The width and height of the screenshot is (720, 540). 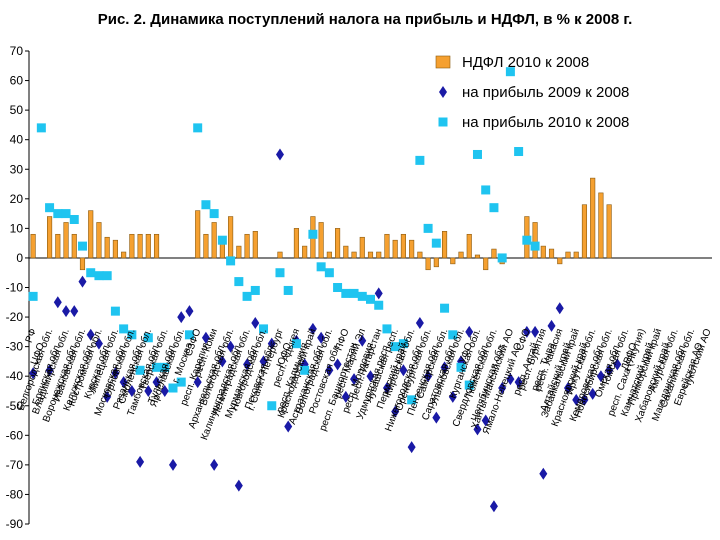 What do you see at coordinates (321, 224) in the screenshot?
I see `ndfl-bars` at bounding box center [321, 224].